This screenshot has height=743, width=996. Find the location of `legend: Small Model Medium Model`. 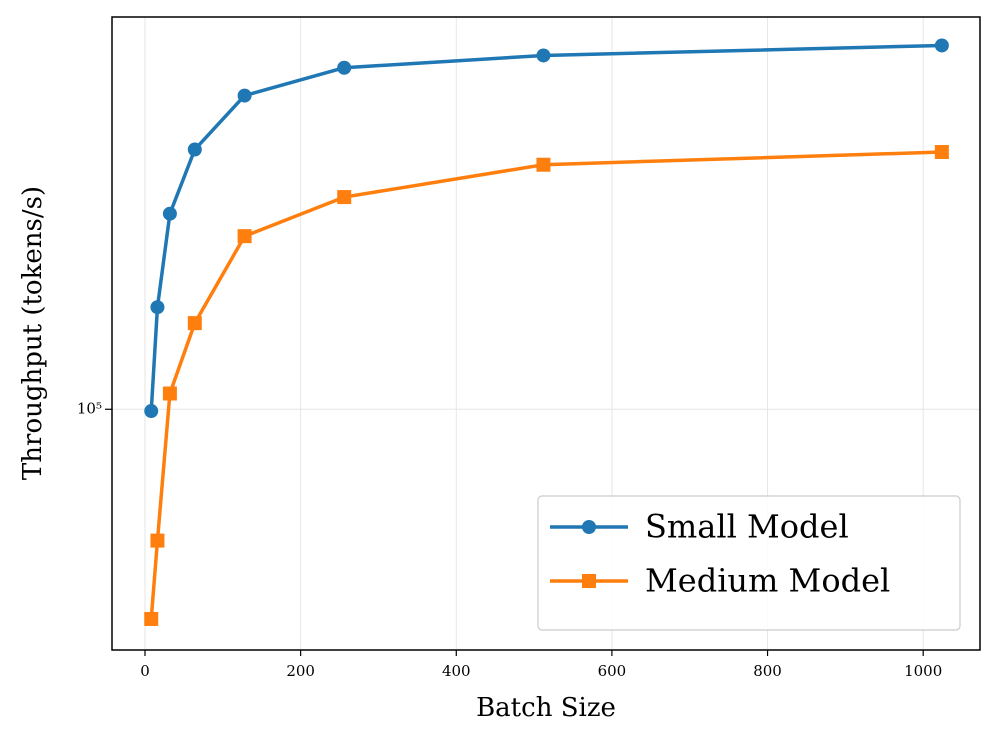

legend: Small Model Medium Model is located at coordinates (749, 563).